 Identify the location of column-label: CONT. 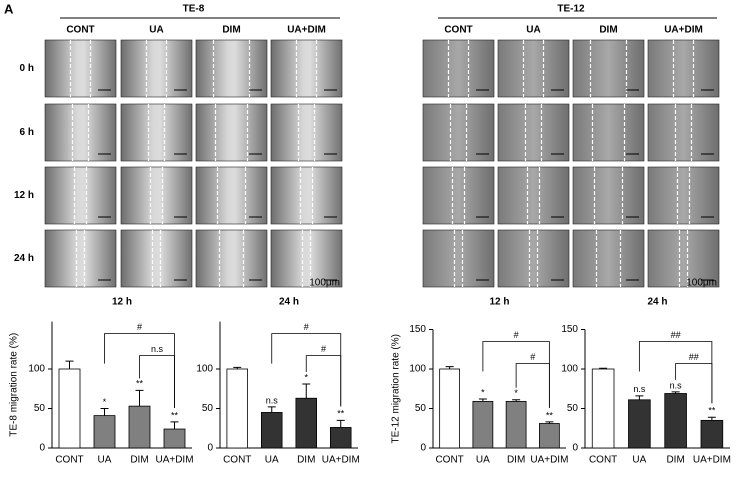
(80, 30).